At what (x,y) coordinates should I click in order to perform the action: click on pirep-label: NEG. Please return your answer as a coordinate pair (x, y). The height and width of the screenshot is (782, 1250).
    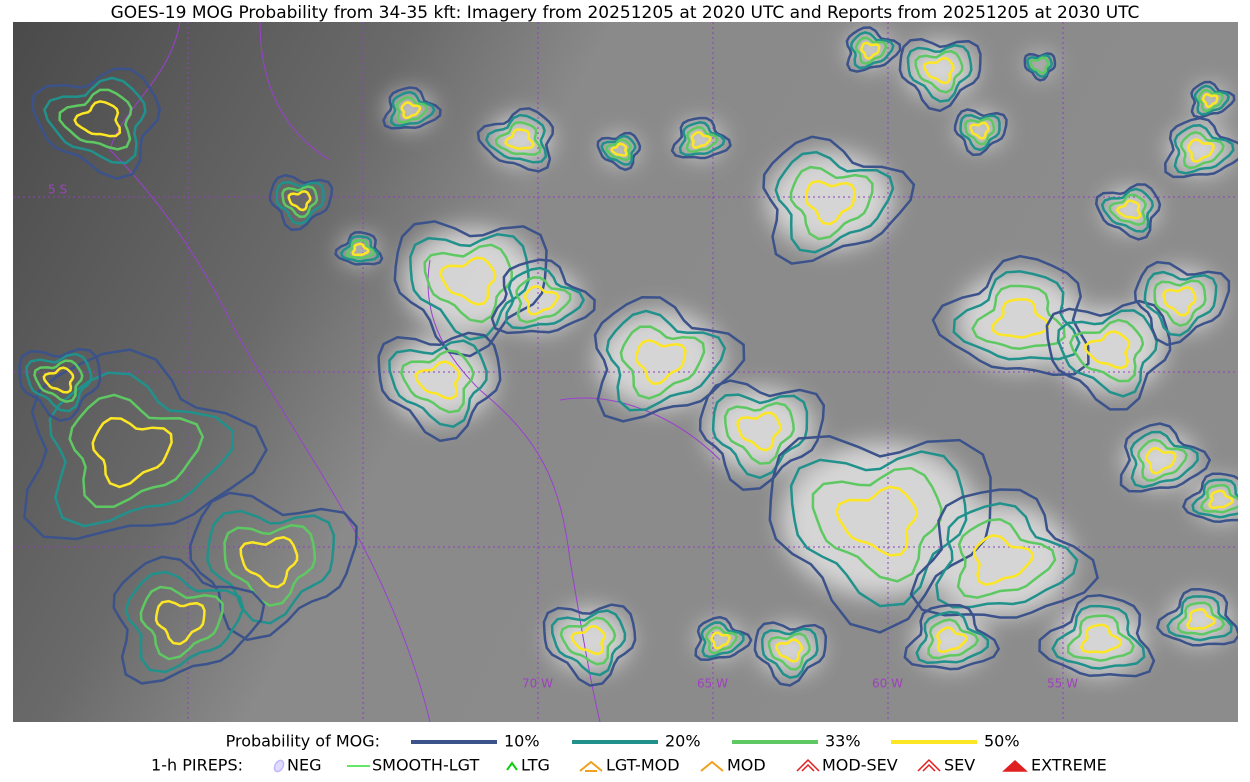
    Looking at the image, I should click on (304, 765).